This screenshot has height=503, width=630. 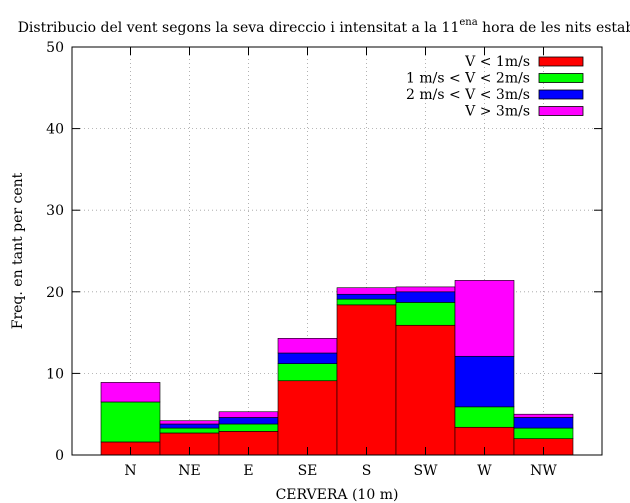 I want to click on legend-label: 2 m/s < V < 3m/s, so click(x=468, y=95).